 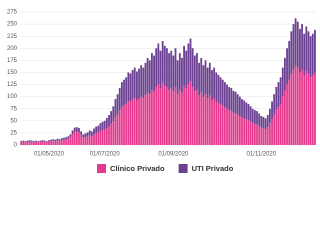 I want to click on y-tick-label: 225, so click(x=12, y=37).